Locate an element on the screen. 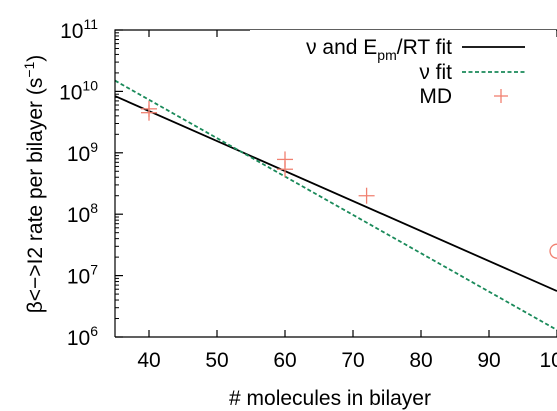 This screenshot has height=411, width=557. legend-label-md: MD is located at coordinates (435, 96).